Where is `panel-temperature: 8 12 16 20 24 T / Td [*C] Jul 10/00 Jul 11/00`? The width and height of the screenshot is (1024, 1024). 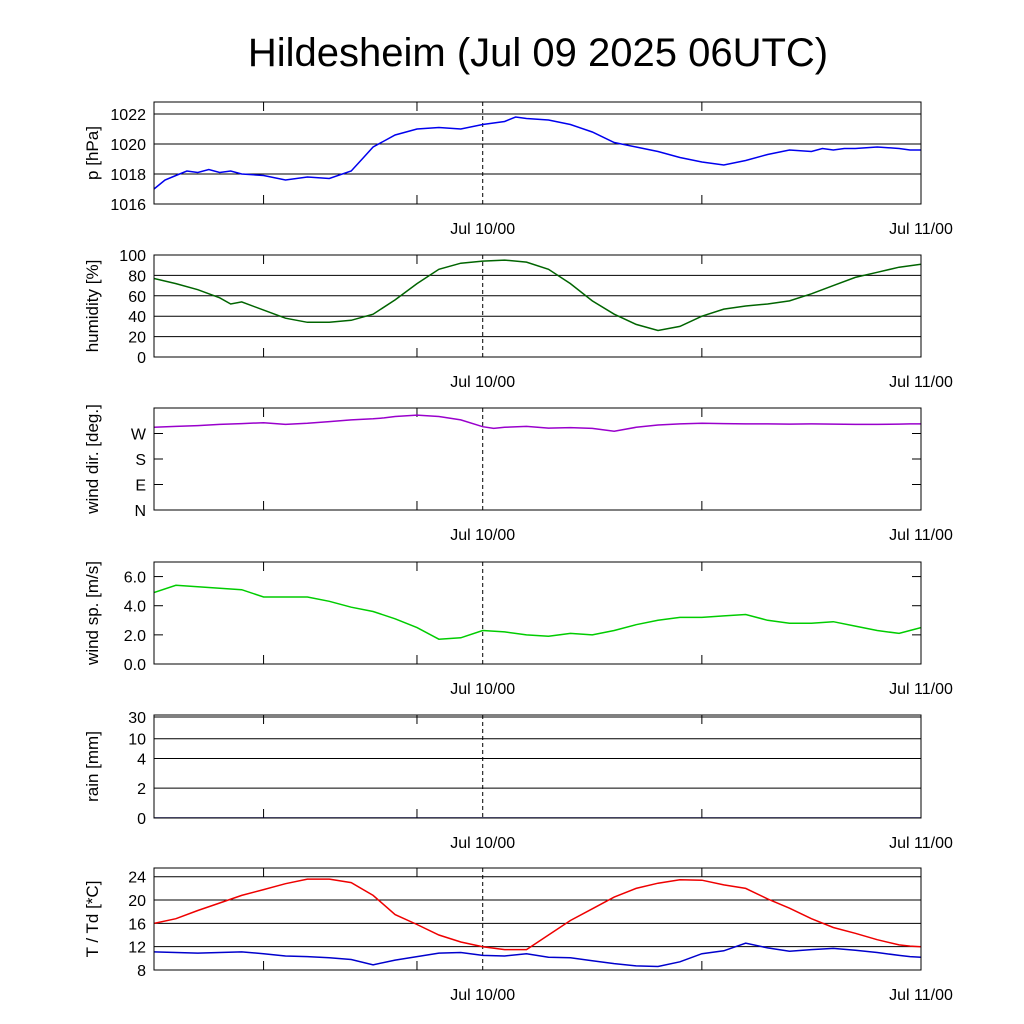
panel-temperature: 8 12 16 20 24 T / Td [*C] Jul 10/00 Jul 11/00 is located at coordinates (518, 935).